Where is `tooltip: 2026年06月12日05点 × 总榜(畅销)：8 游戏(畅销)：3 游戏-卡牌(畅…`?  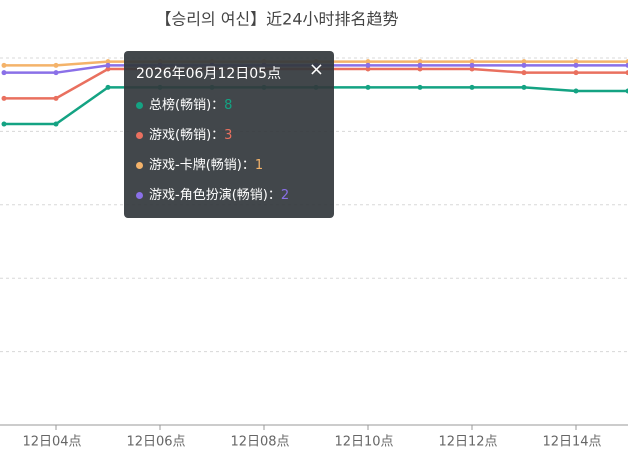
tooltip: 2026年06月12日05点 × 总榜(畅销)：8 游戏(畅销)：3 游戏-卡牌(畅… is located at coordinates (229, 134).